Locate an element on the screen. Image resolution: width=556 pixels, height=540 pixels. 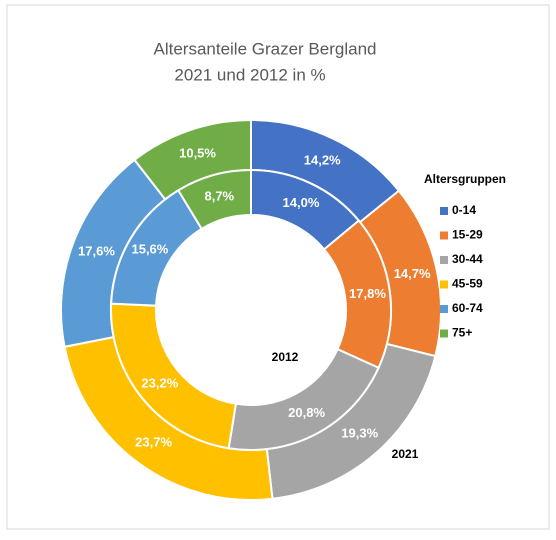
data-label: 8,7% is located at coordinates (219, 195).